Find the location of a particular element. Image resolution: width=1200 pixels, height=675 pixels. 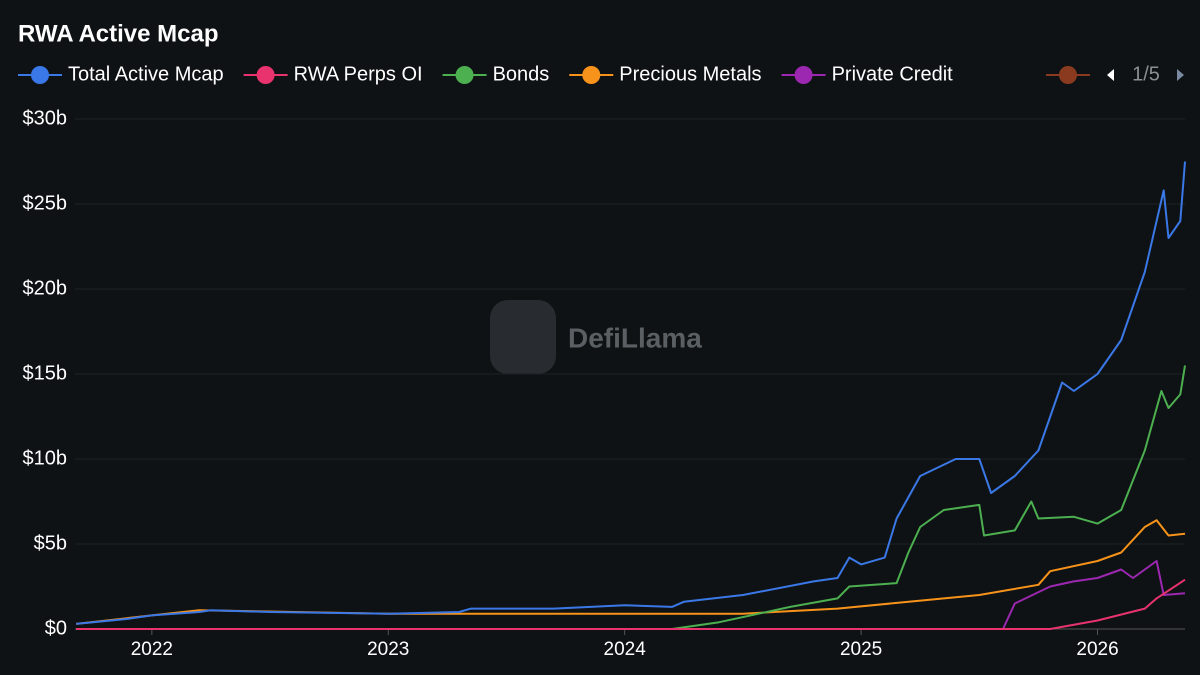

legend-label: RWA Perps OI is located at coordinates (358, 74).